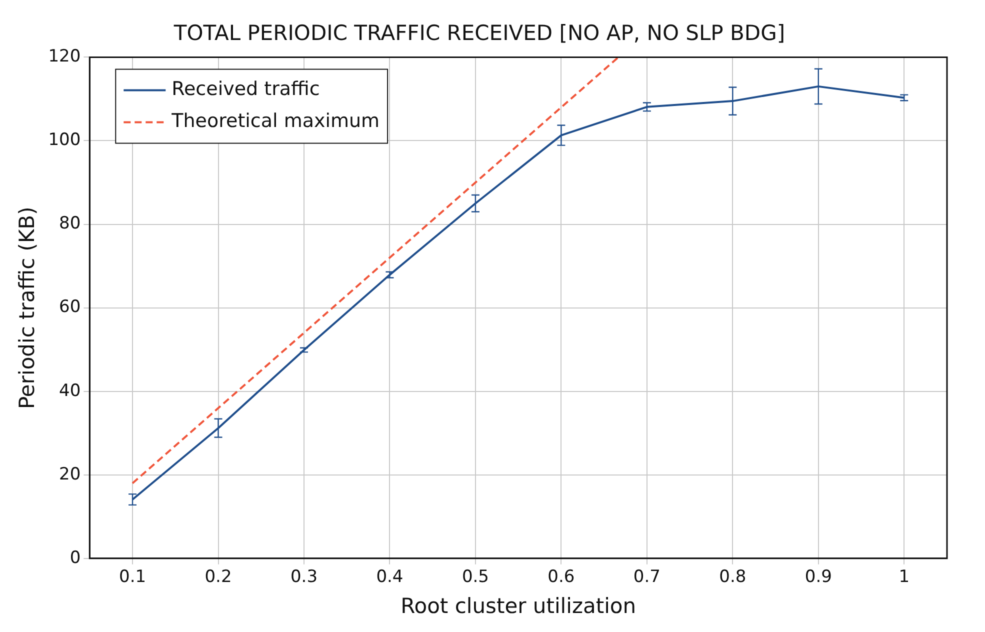 The image size is (985, 632). Describe the element at coordinates (479, 33) in the screenshot. I see `chart-title: TOTAL PERIODIC TRAFFIC RECEIVED [NO AP, NO SLP BDG]` at that location.